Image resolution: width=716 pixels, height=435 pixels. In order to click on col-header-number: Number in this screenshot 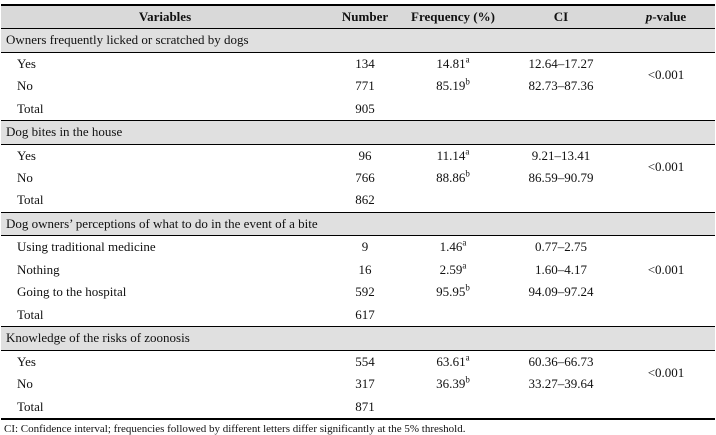, I will do `click(365, 17)`.